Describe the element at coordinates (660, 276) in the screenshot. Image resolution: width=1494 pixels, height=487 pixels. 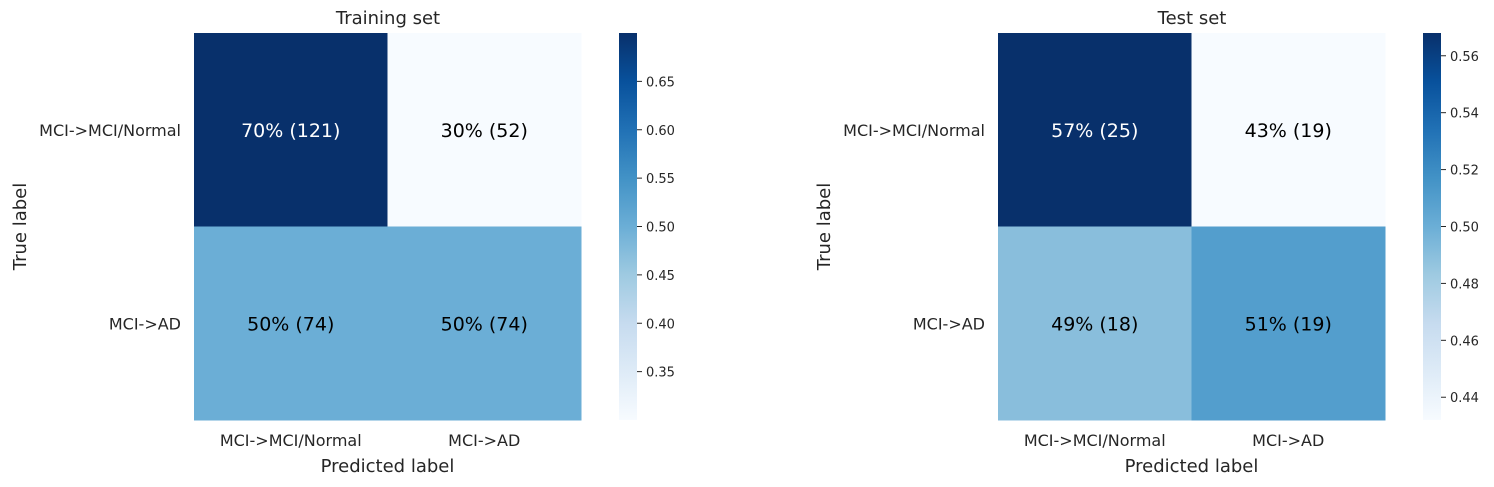
I see `colorbar-tick-label: 0.45` at that location.